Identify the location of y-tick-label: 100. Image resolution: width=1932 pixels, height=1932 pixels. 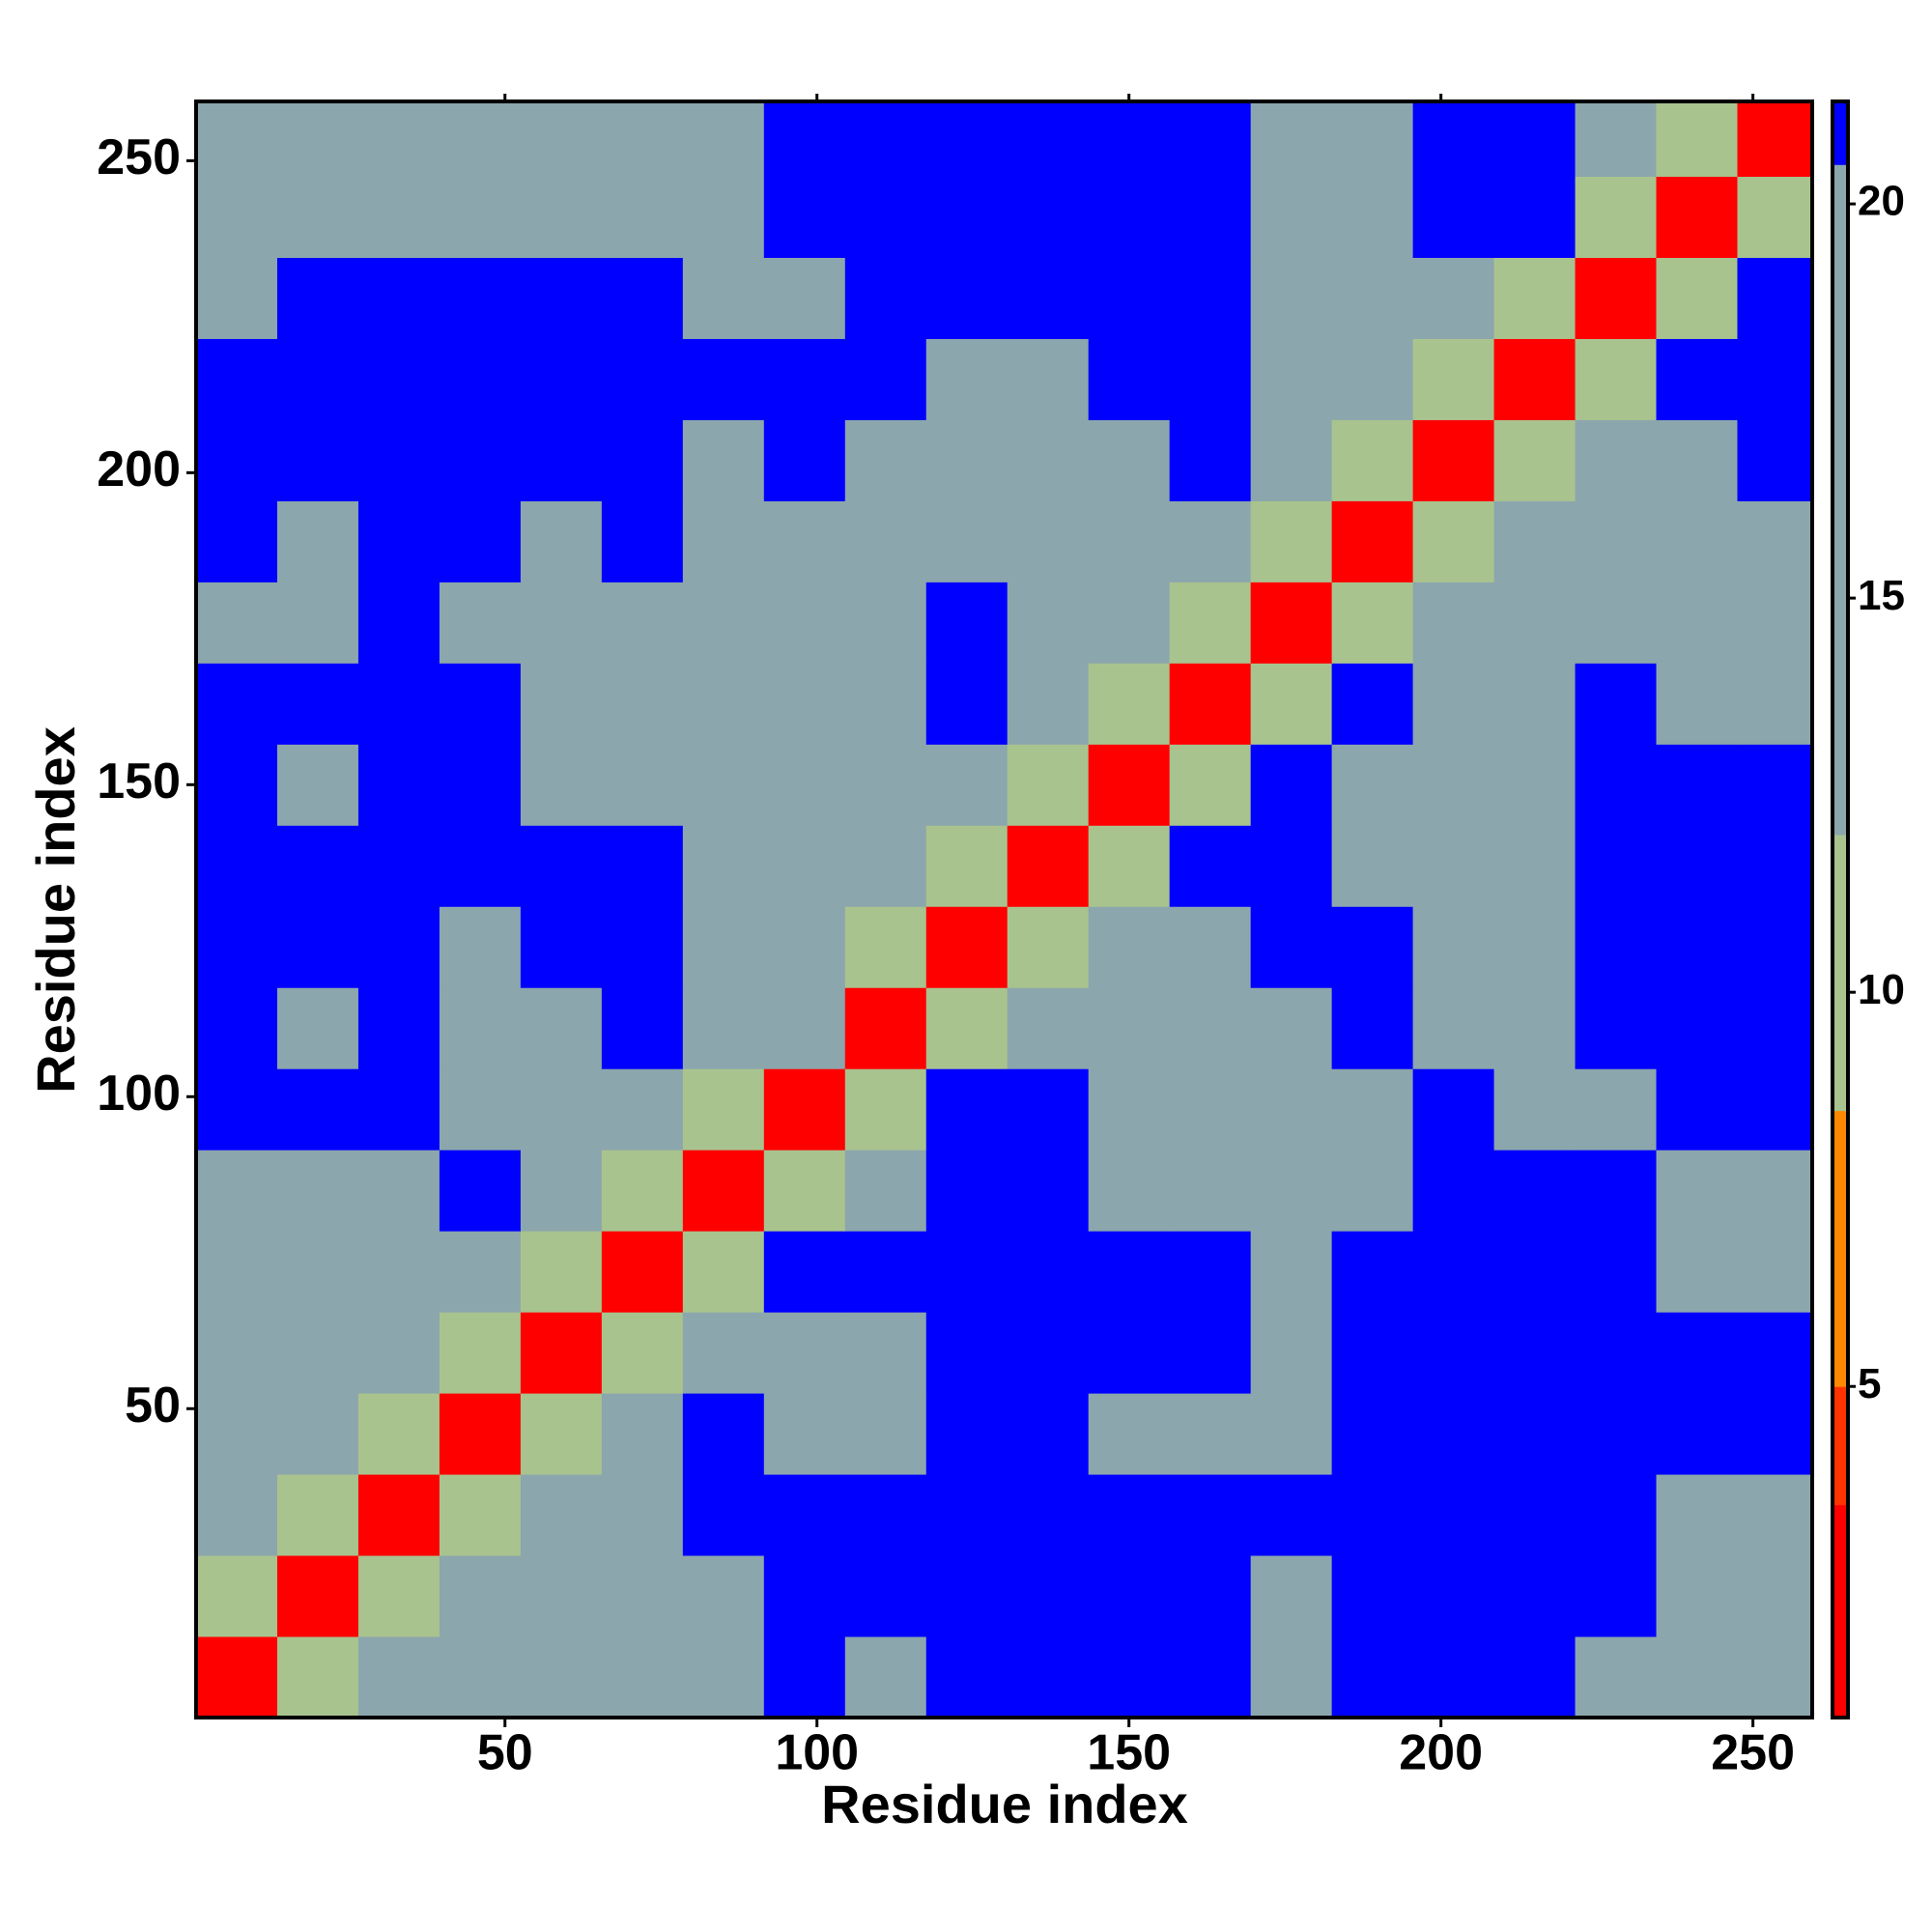
(139, 1093).